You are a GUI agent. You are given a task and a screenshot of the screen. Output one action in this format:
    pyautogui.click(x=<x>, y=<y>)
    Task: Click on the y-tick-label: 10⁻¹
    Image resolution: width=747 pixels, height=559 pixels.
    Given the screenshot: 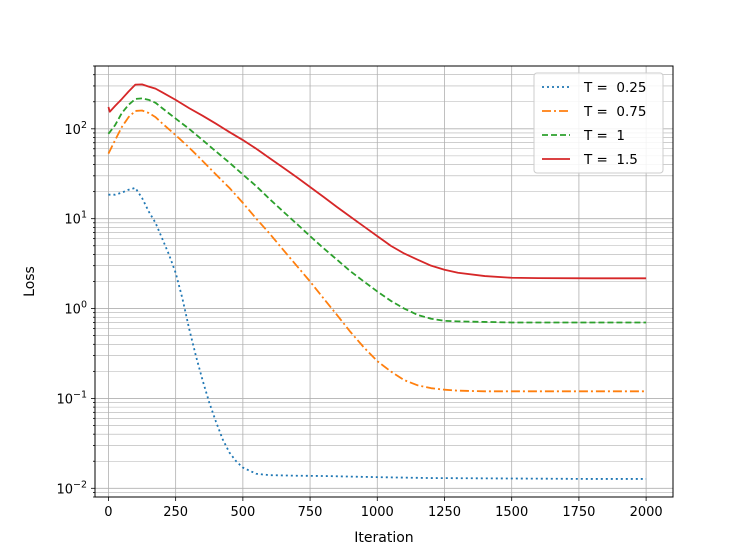 What is the action you would take?
    pyautogui.click(x=71, y=398)
    